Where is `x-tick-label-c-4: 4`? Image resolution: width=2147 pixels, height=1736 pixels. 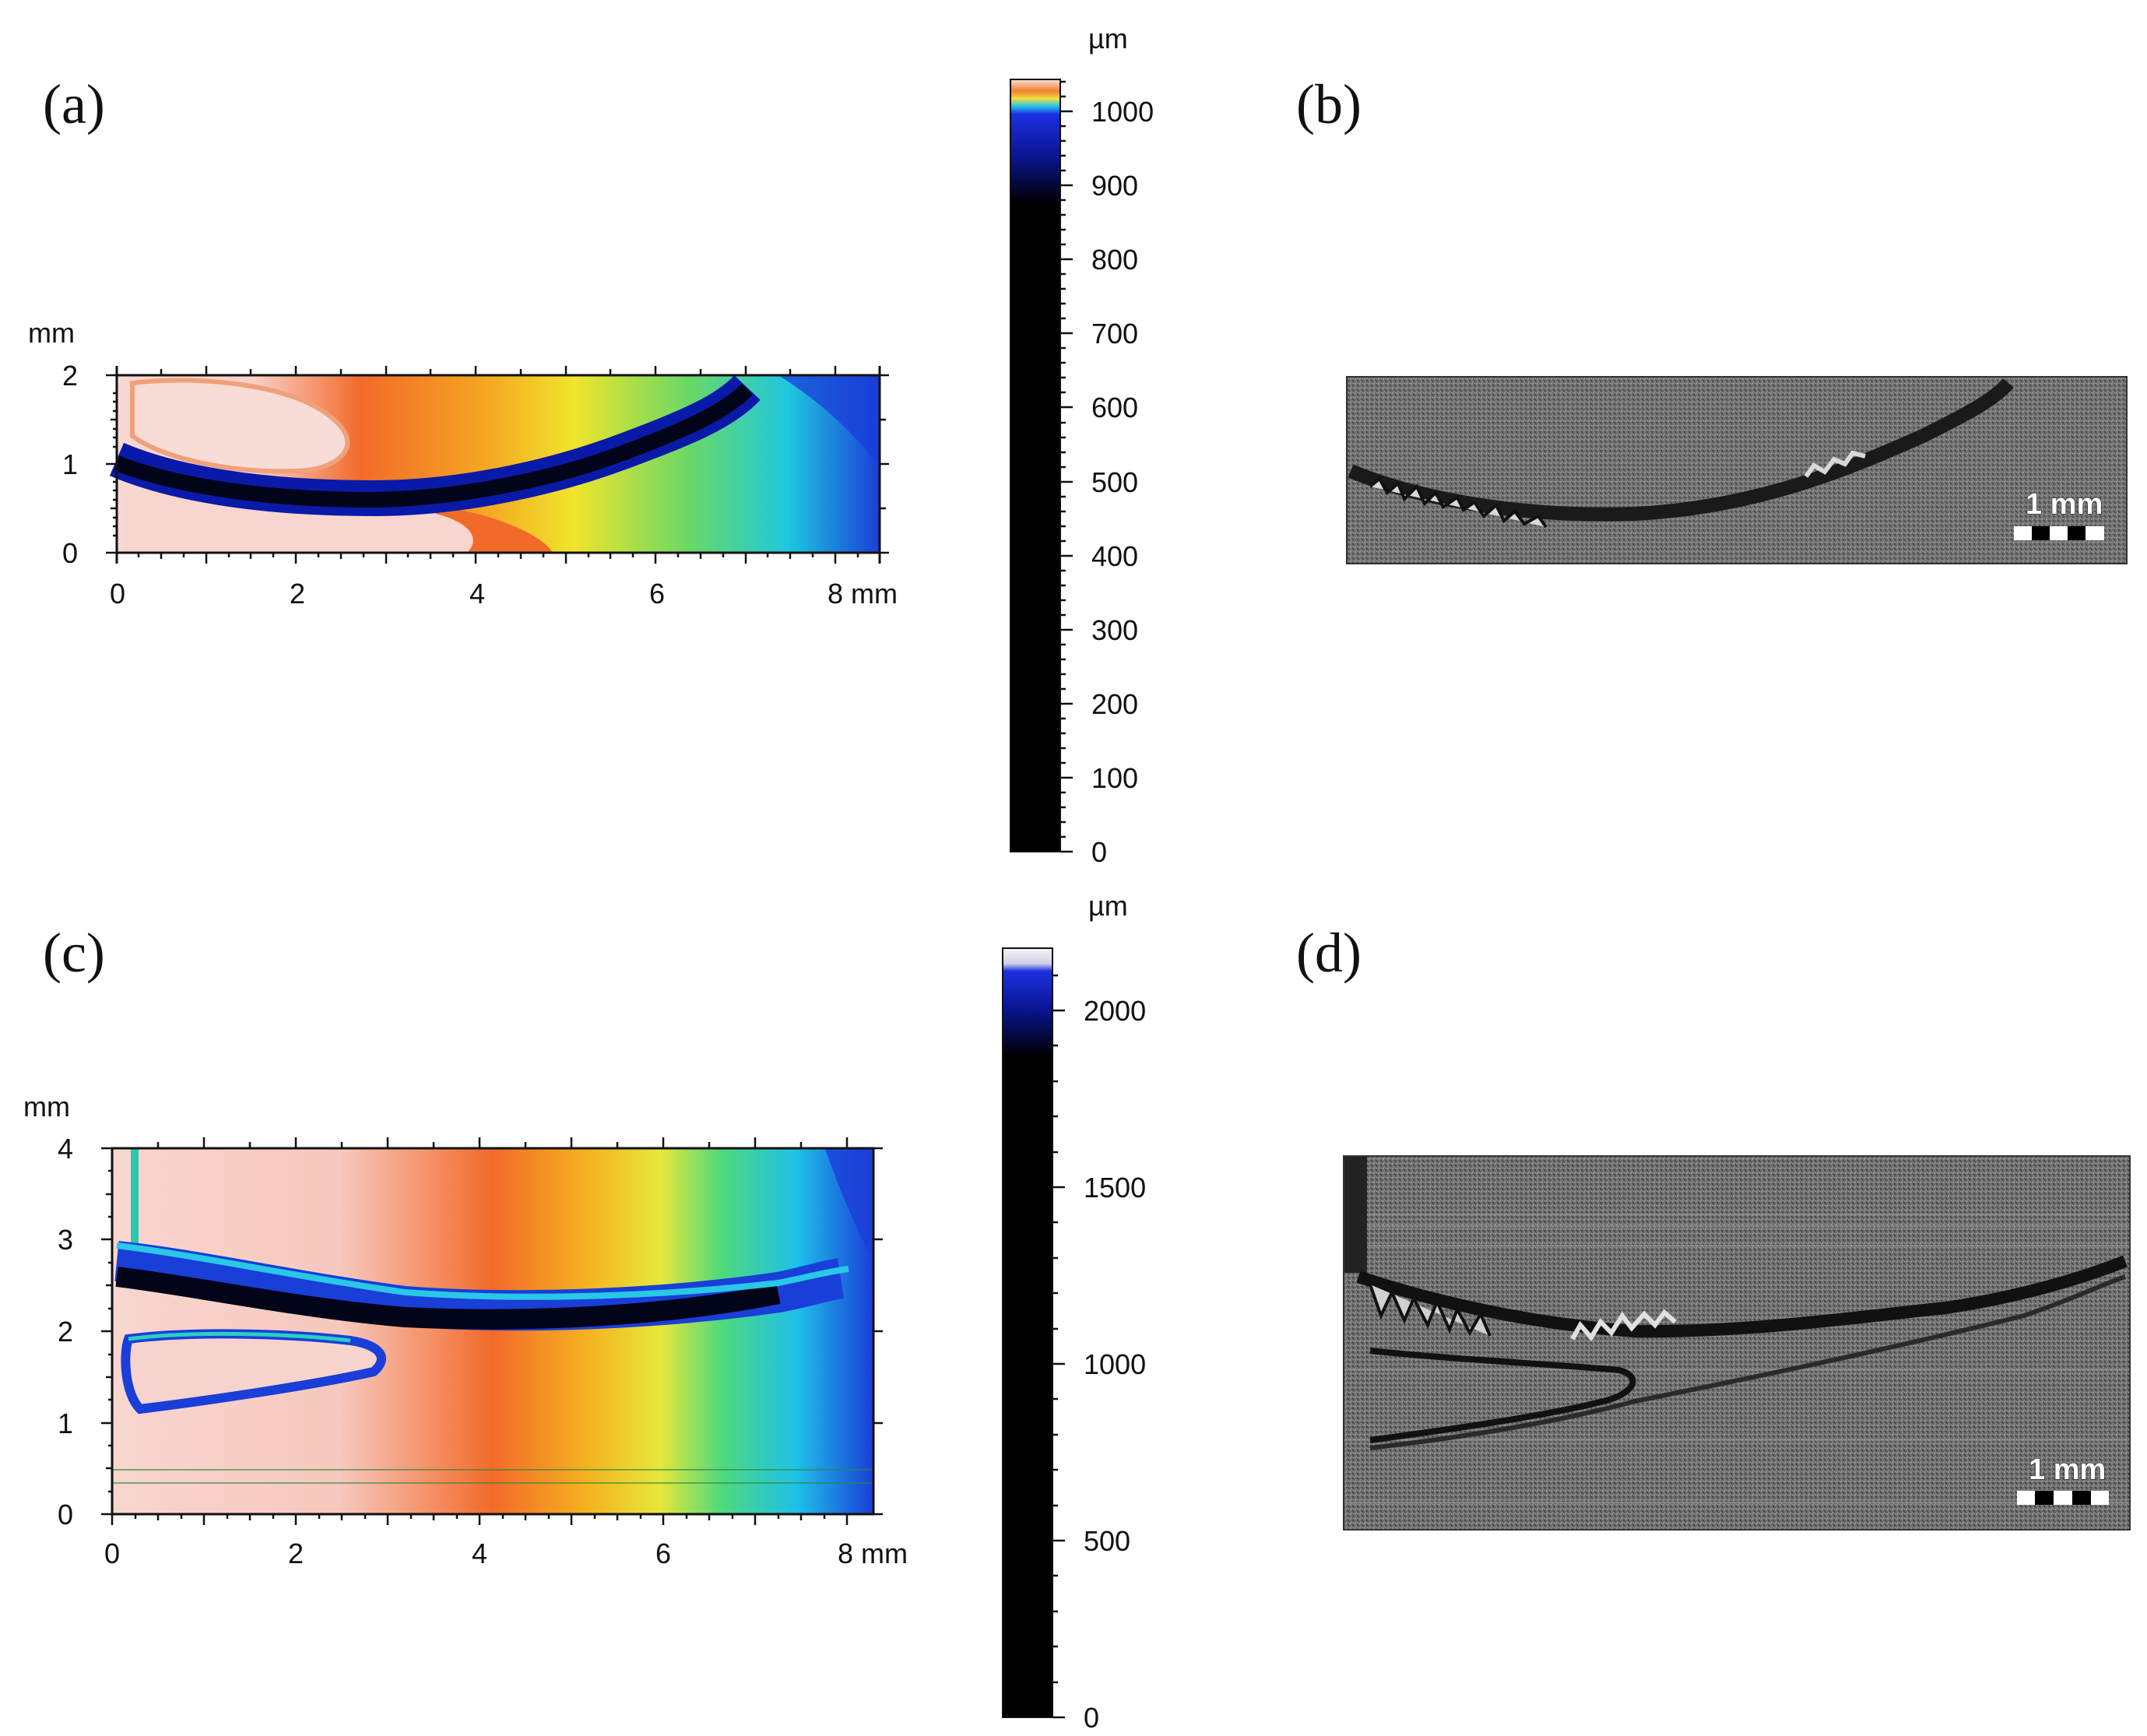 x-tick-label-c-4: 4 is located at coordinates (479, 1553).